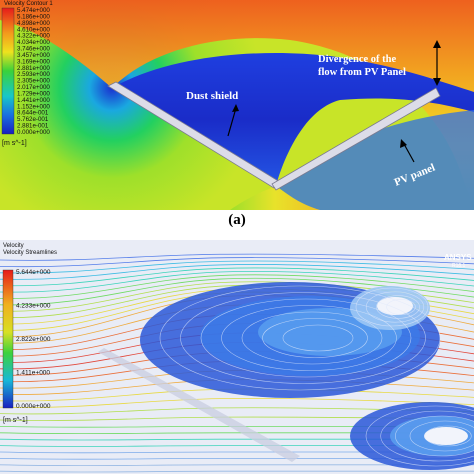 This screenshot has height=474, width=474. Describe the element at coordinates (33, 61) in the screenshot. I see `legend-a-tick-label: 3.169e+000` at that location.